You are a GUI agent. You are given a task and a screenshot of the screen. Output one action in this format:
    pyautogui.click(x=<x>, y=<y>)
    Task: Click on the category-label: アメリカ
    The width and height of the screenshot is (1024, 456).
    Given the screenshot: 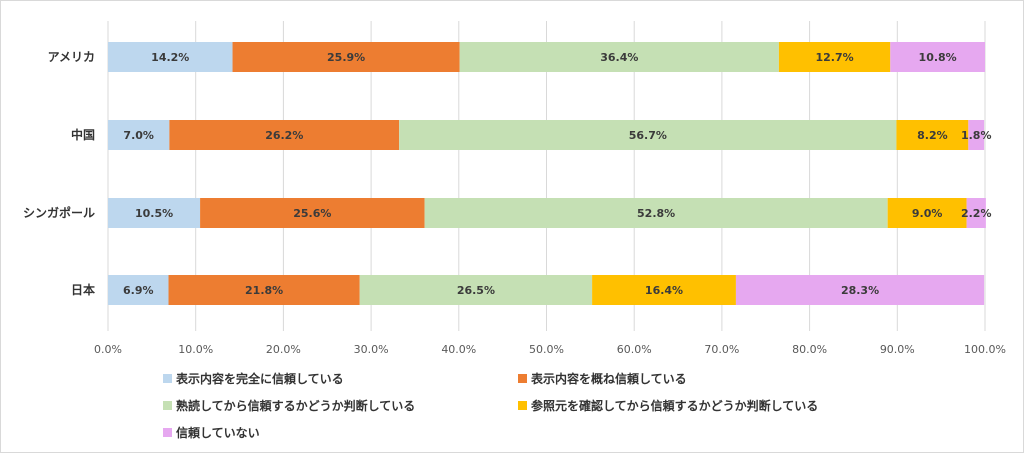 What is the action you would take?
    pyautogui.click(x=71, y=57)
    